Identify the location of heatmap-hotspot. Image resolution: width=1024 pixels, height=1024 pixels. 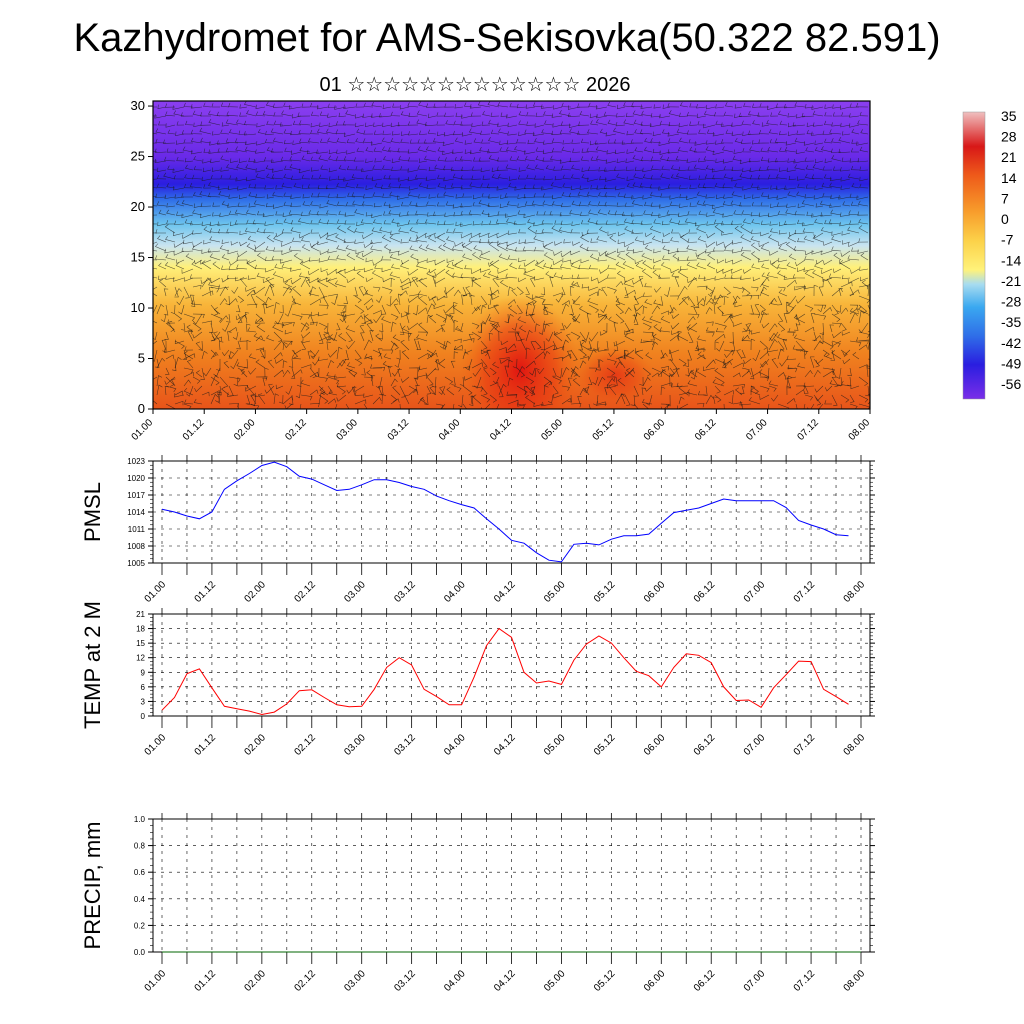
(615, 375).